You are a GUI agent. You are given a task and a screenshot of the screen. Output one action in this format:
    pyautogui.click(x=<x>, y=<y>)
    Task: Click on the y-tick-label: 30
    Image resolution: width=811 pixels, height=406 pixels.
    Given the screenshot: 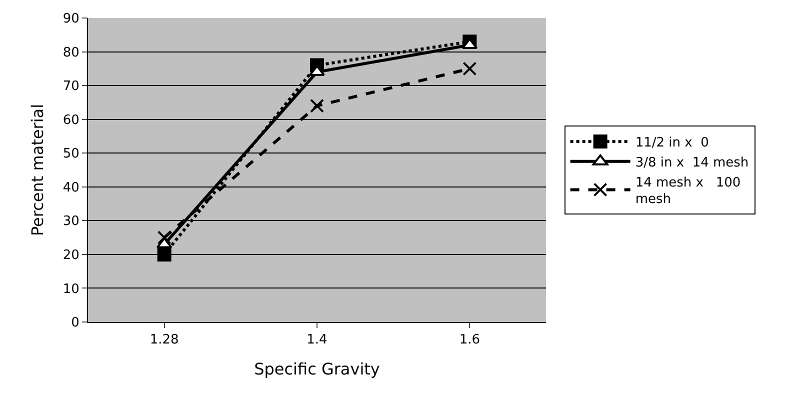 What is the action you would take?
    pyautogui.click(x=71, y=222)
    